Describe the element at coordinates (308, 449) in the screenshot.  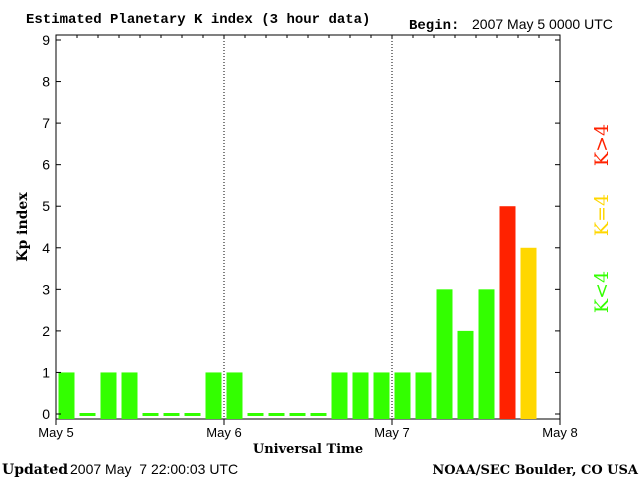
I see `x-axis-label: Universal Time` at that location.